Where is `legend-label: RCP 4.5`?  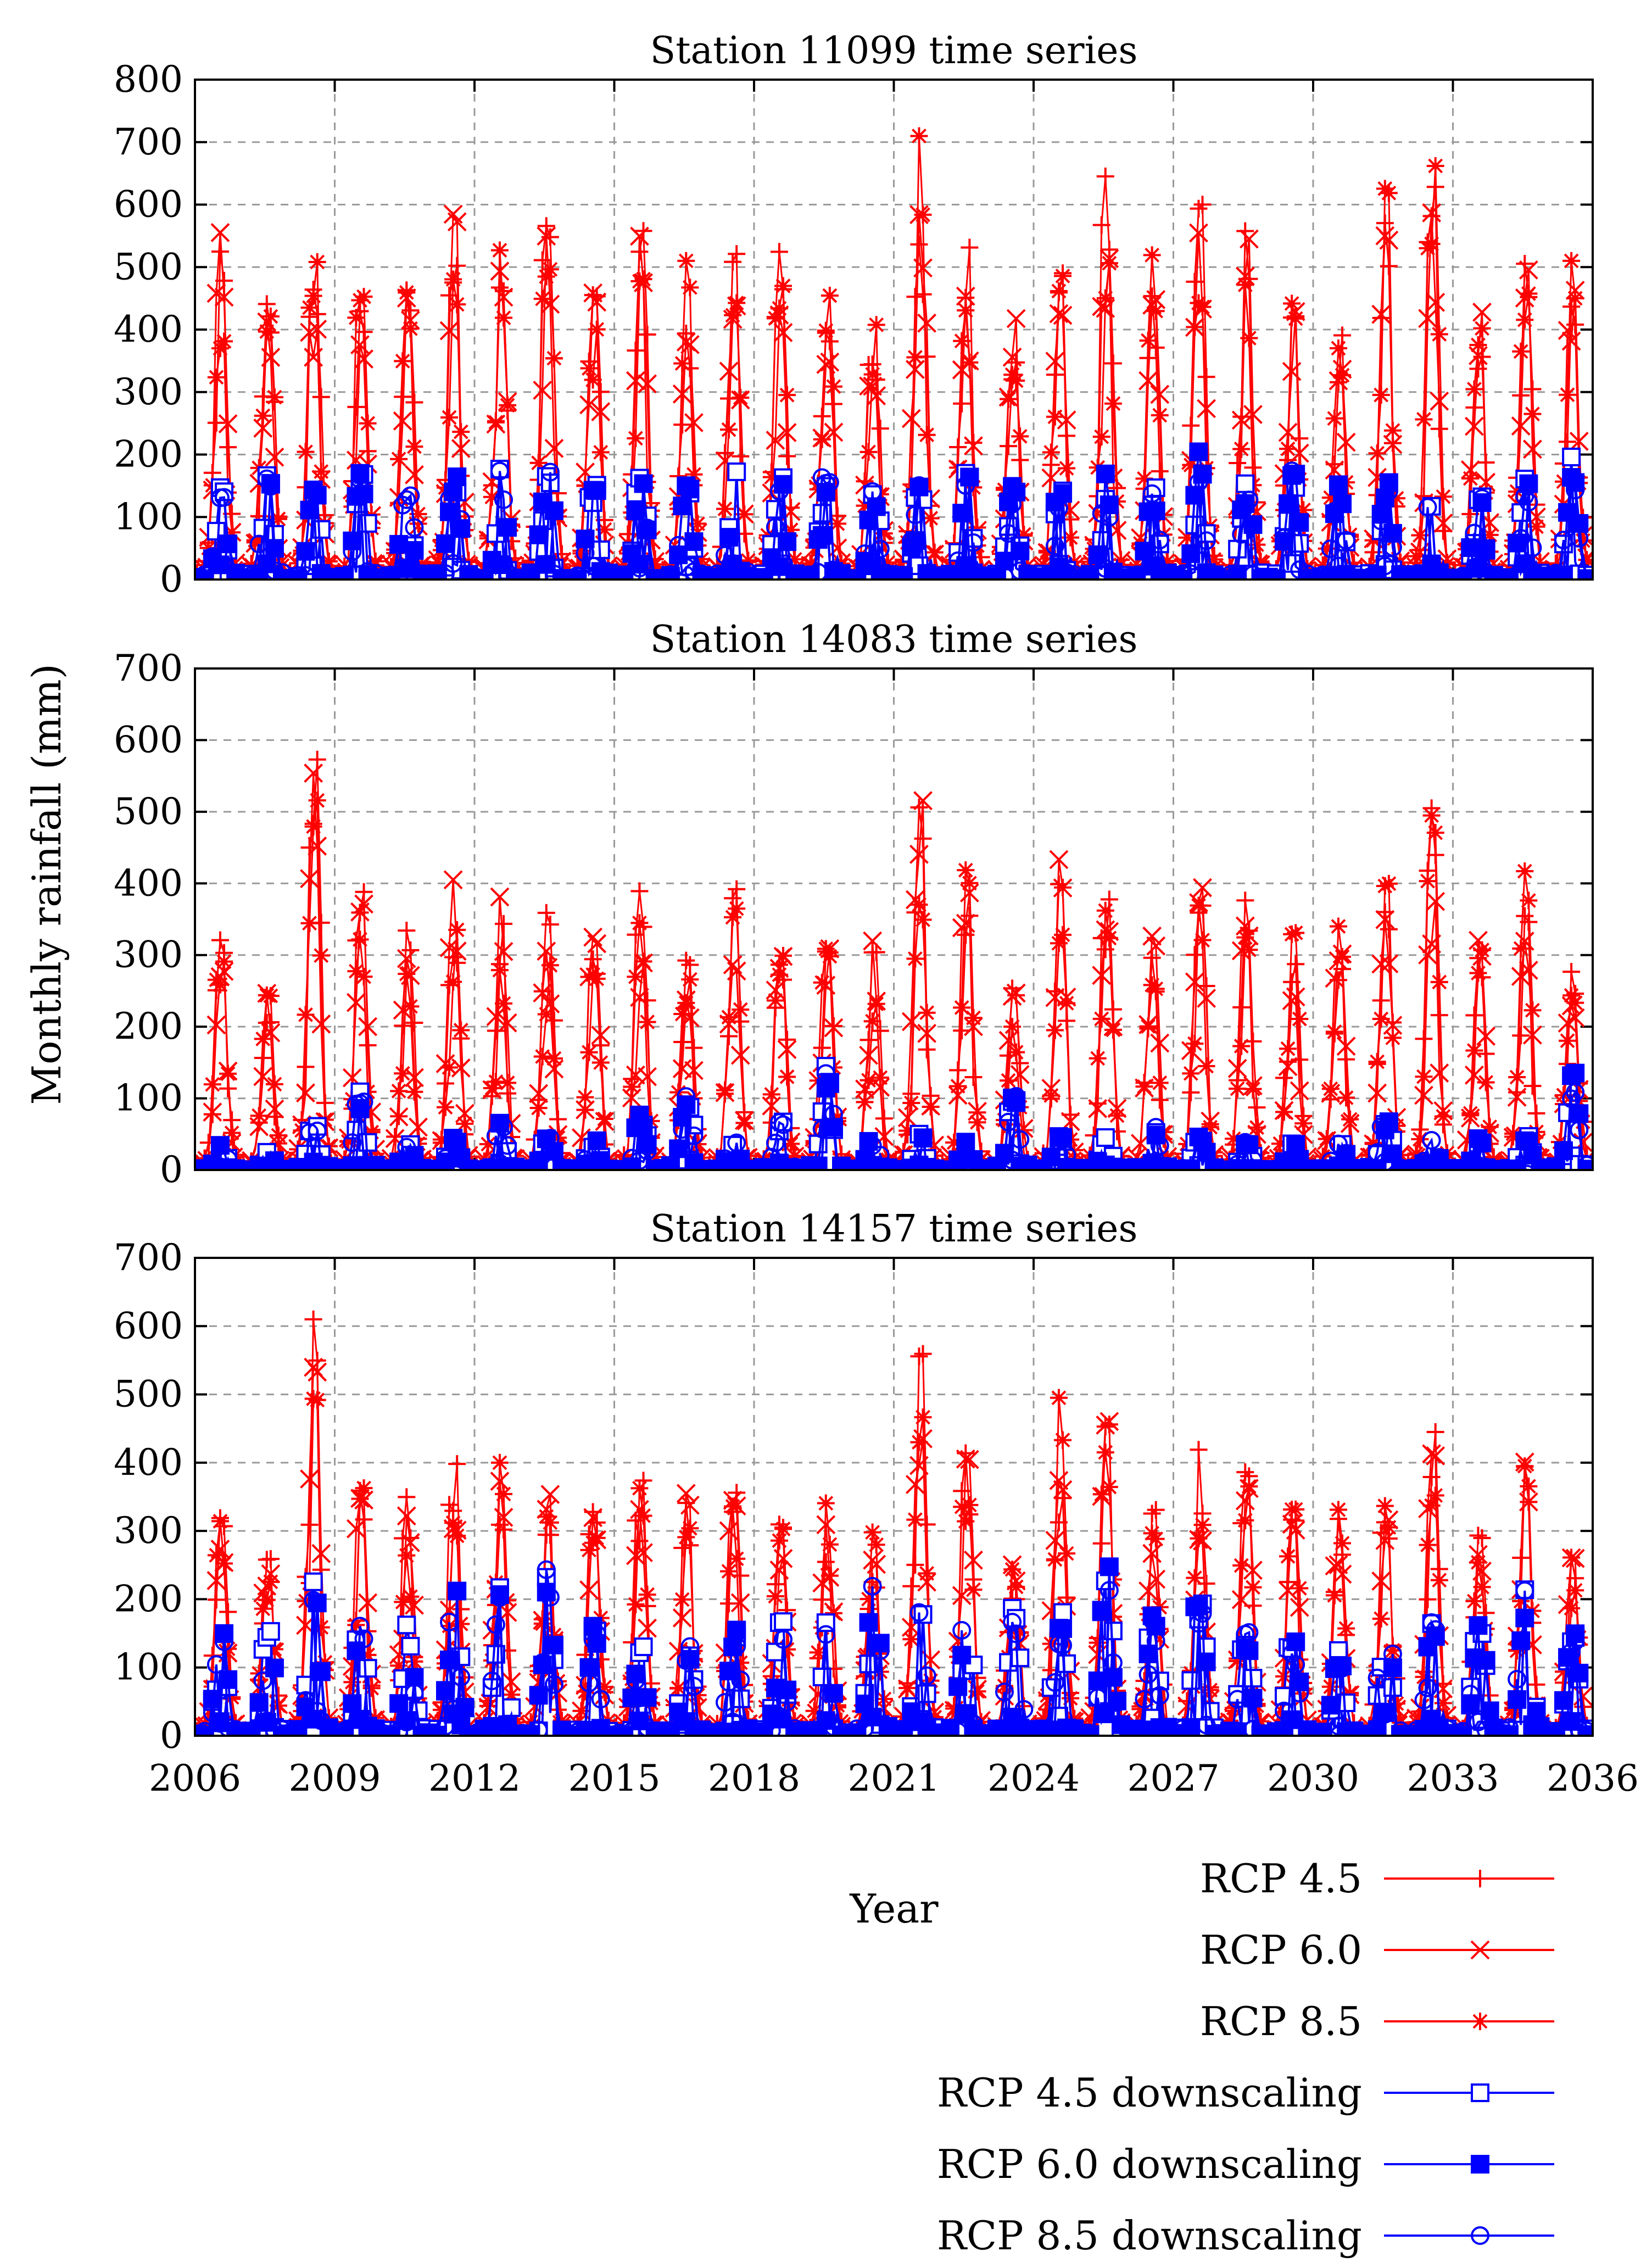
legend-label: RCP 4.5 is located at coordinates (1281, 1878).